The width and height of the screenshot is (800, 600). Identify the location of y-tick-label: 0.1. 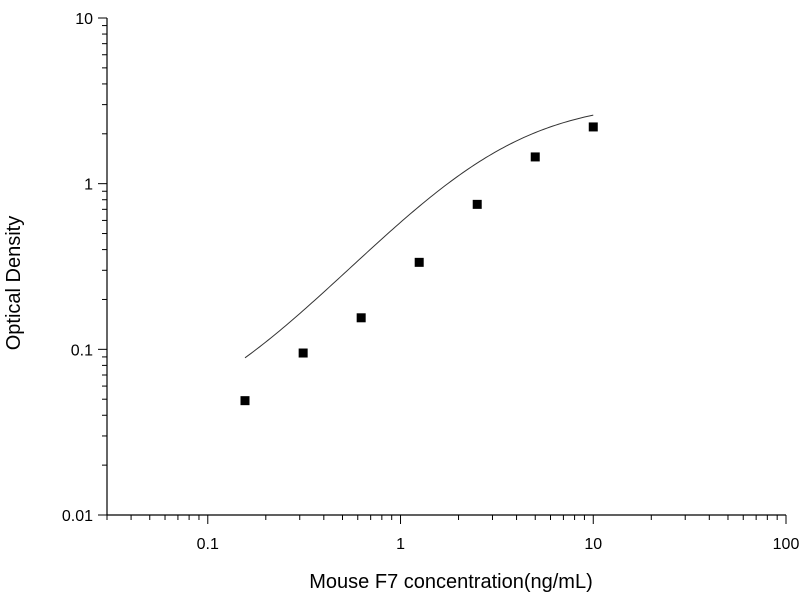
(82, 350).